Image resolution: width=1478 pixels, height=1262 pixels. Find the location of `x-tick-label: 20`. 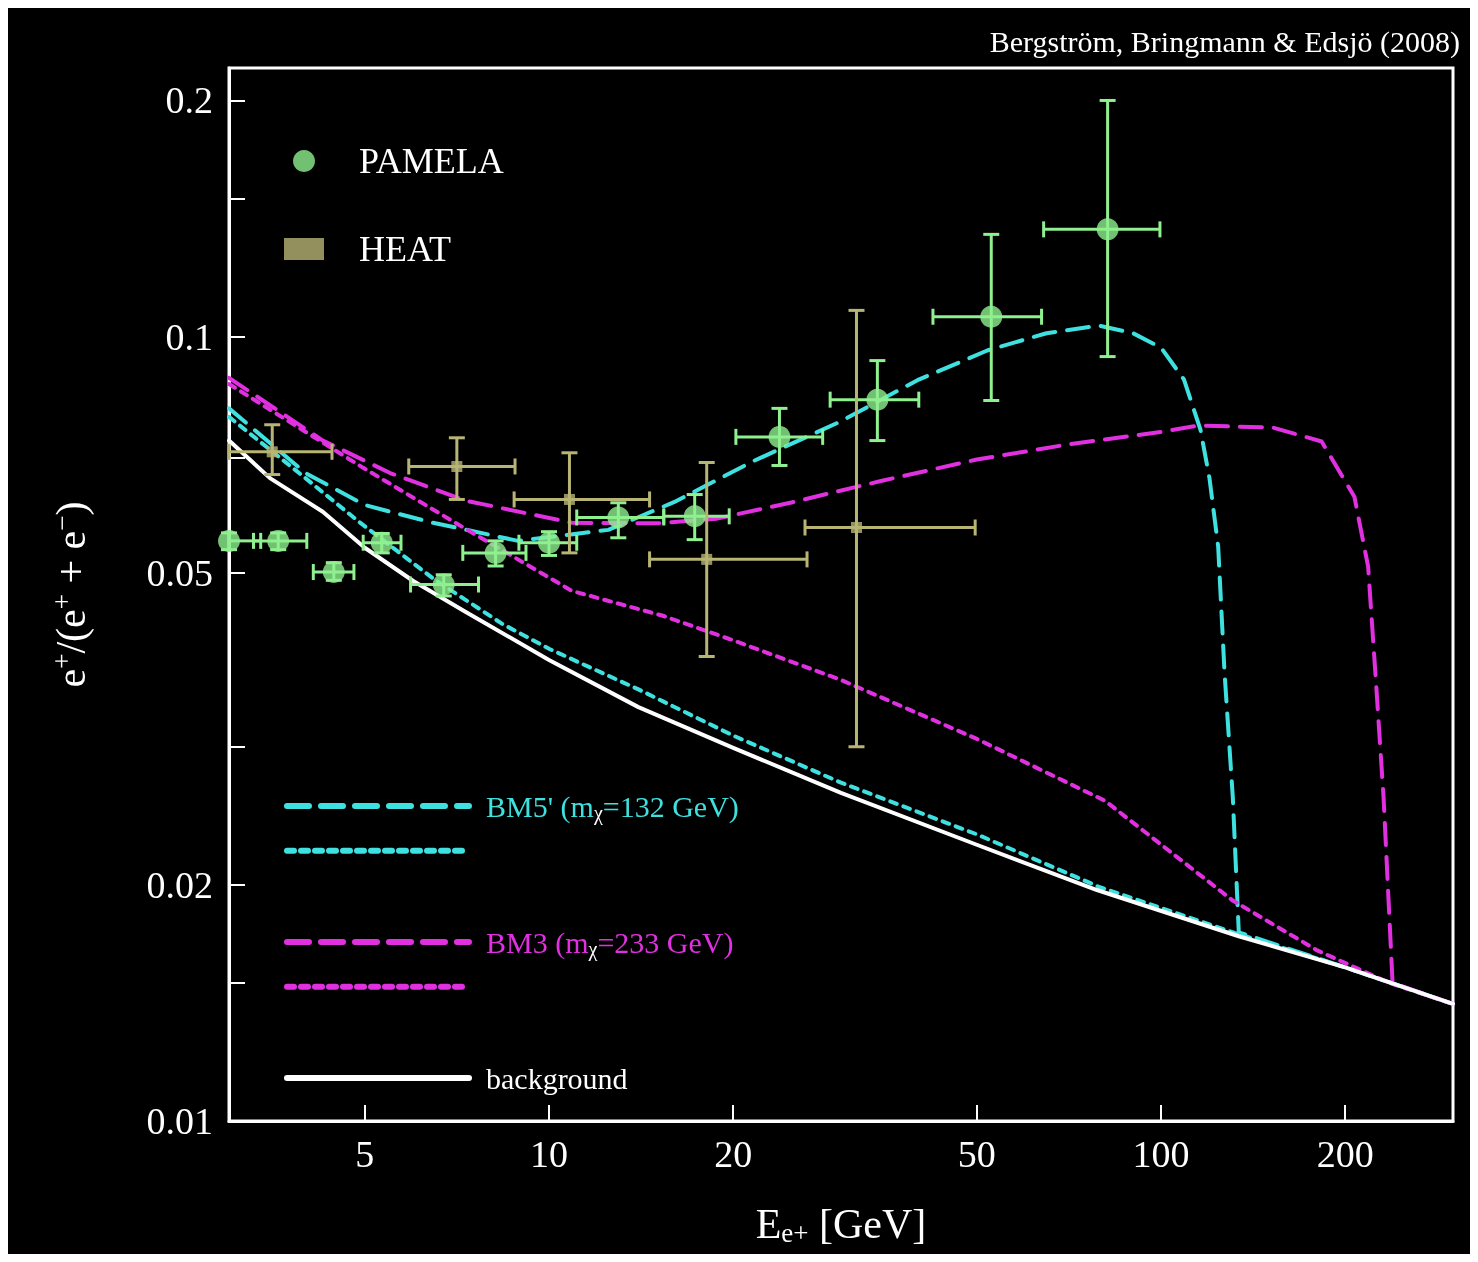

x-tick-label: 20 is located at coordinates (733, 1154).